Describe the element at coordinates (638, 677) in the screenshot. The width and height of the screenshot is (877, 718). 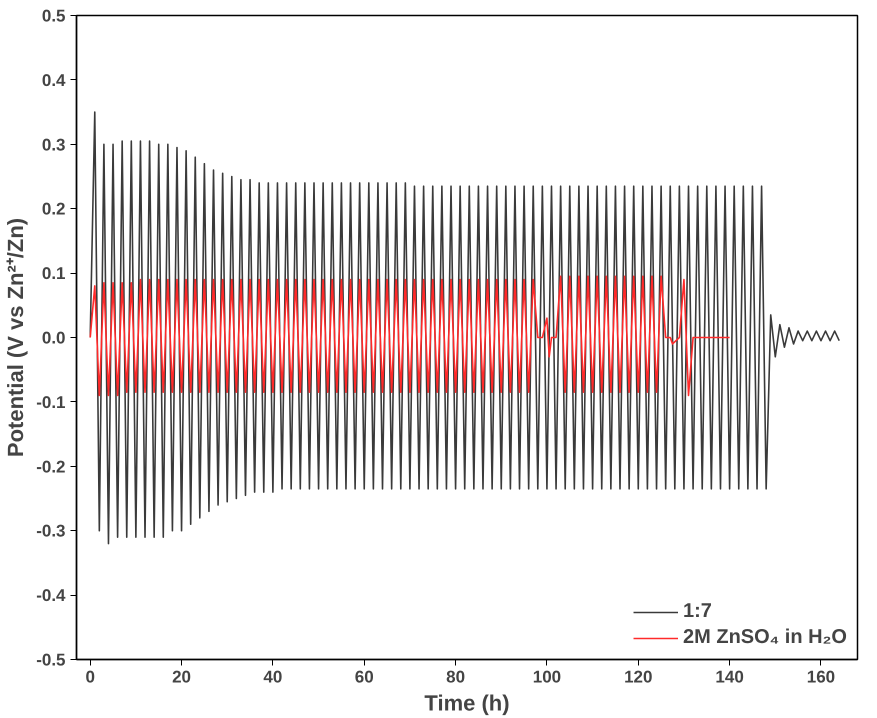
I see `x-tick-label: 120` at that location.